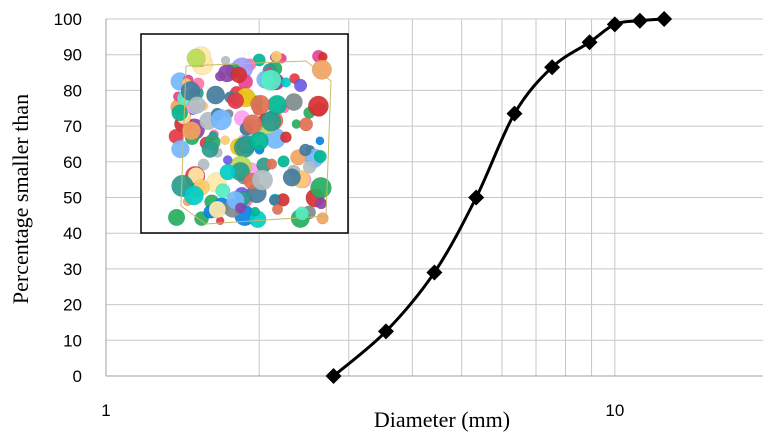  What do you see at coordinates (20, 199) in the screenshot?
I see `y-axis-title: Percentage smaller than` at bounding box center [20, 199].